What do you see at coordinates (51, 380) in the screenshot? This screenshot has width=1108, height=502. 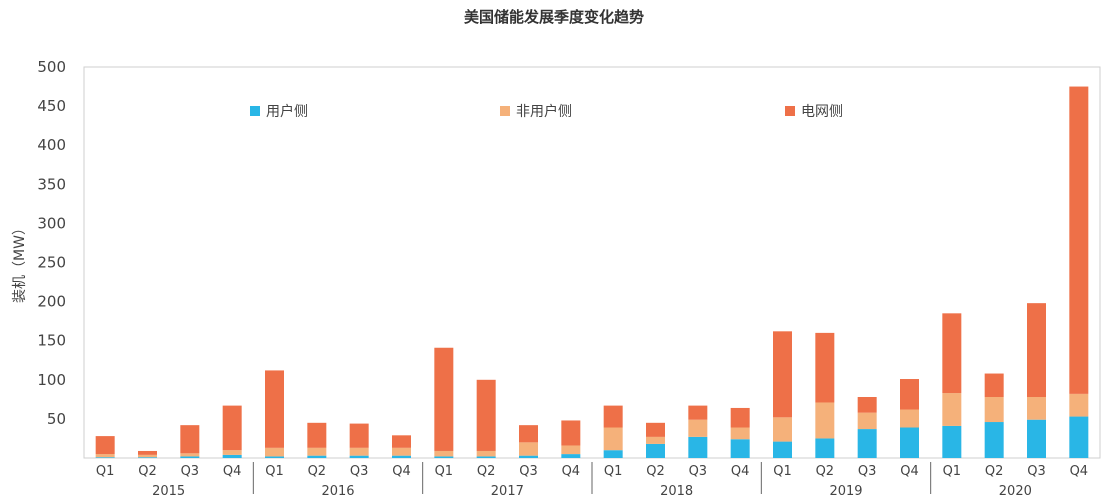 I see `y-tick-label: 100` at bounding box center [51, 380].